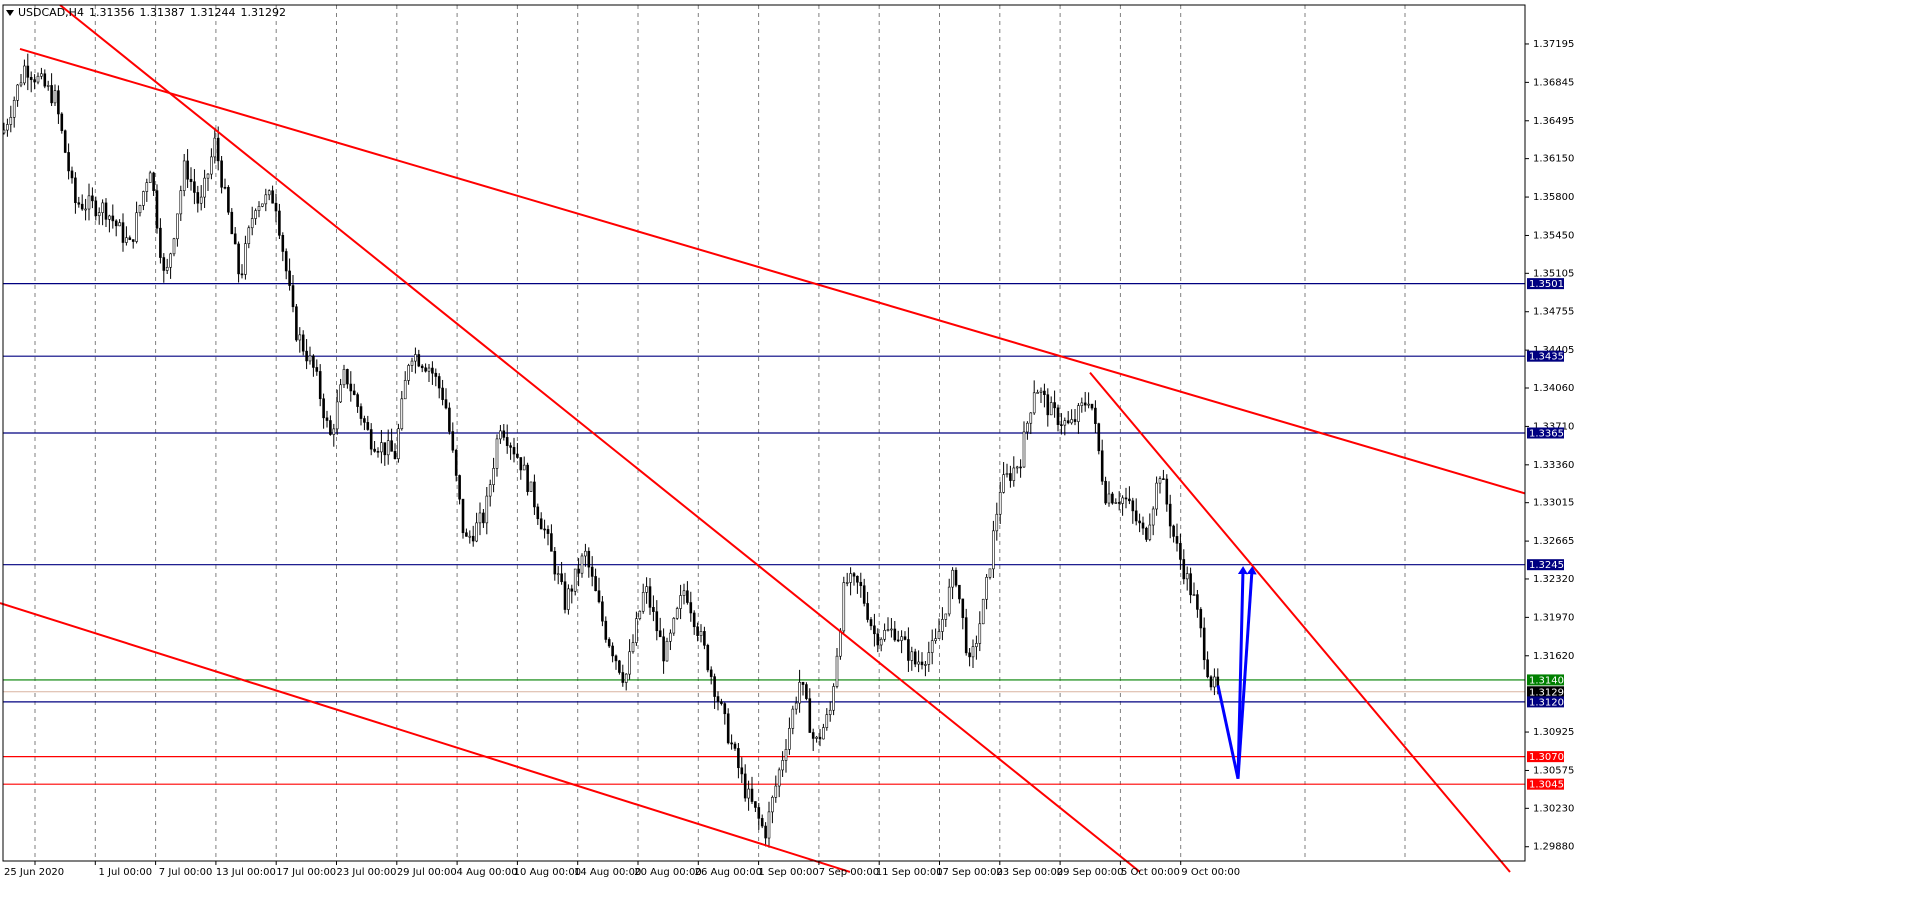 The width and height of the screenshot is (1919, 903). What do you see at coordinates (1210, 872) in the screenshot?
I see `x-tick-label: 9 Oct 00:00` at bounding box center [1210, 872].